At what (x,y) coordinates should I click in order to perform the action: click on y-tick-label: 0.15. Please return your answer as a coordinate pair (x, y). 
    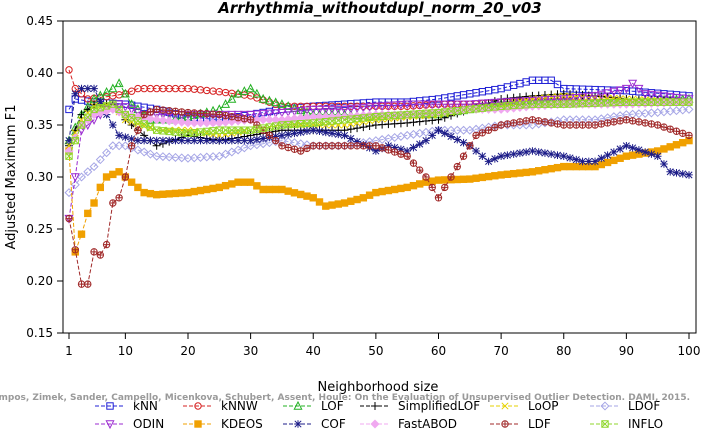
    Looking at the image, I should click on (39, 333).